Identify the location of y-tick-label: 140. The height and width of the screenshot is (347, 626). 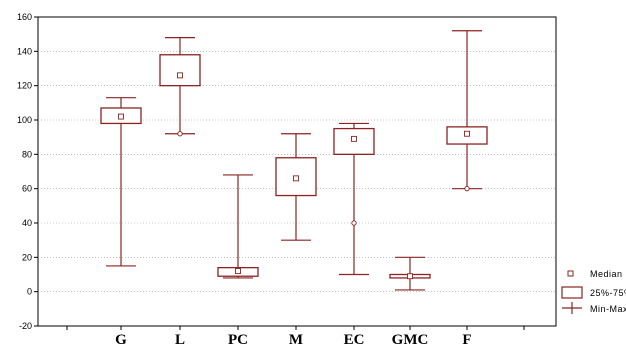
(24, 51).